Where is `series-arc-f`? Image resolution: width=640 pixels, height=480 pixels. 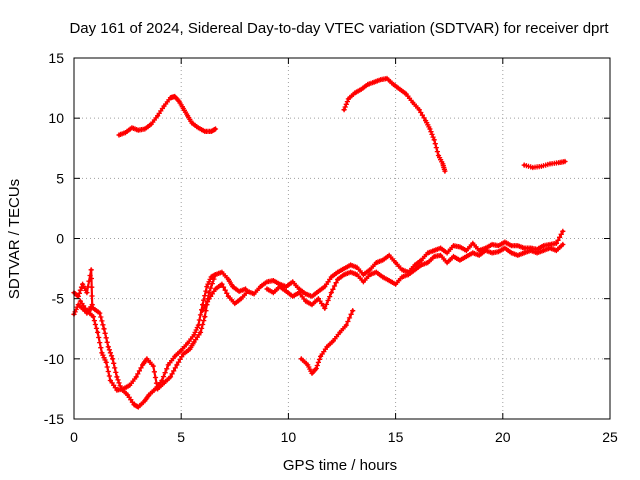 series-arc-f is located at coordinates (327, 342).